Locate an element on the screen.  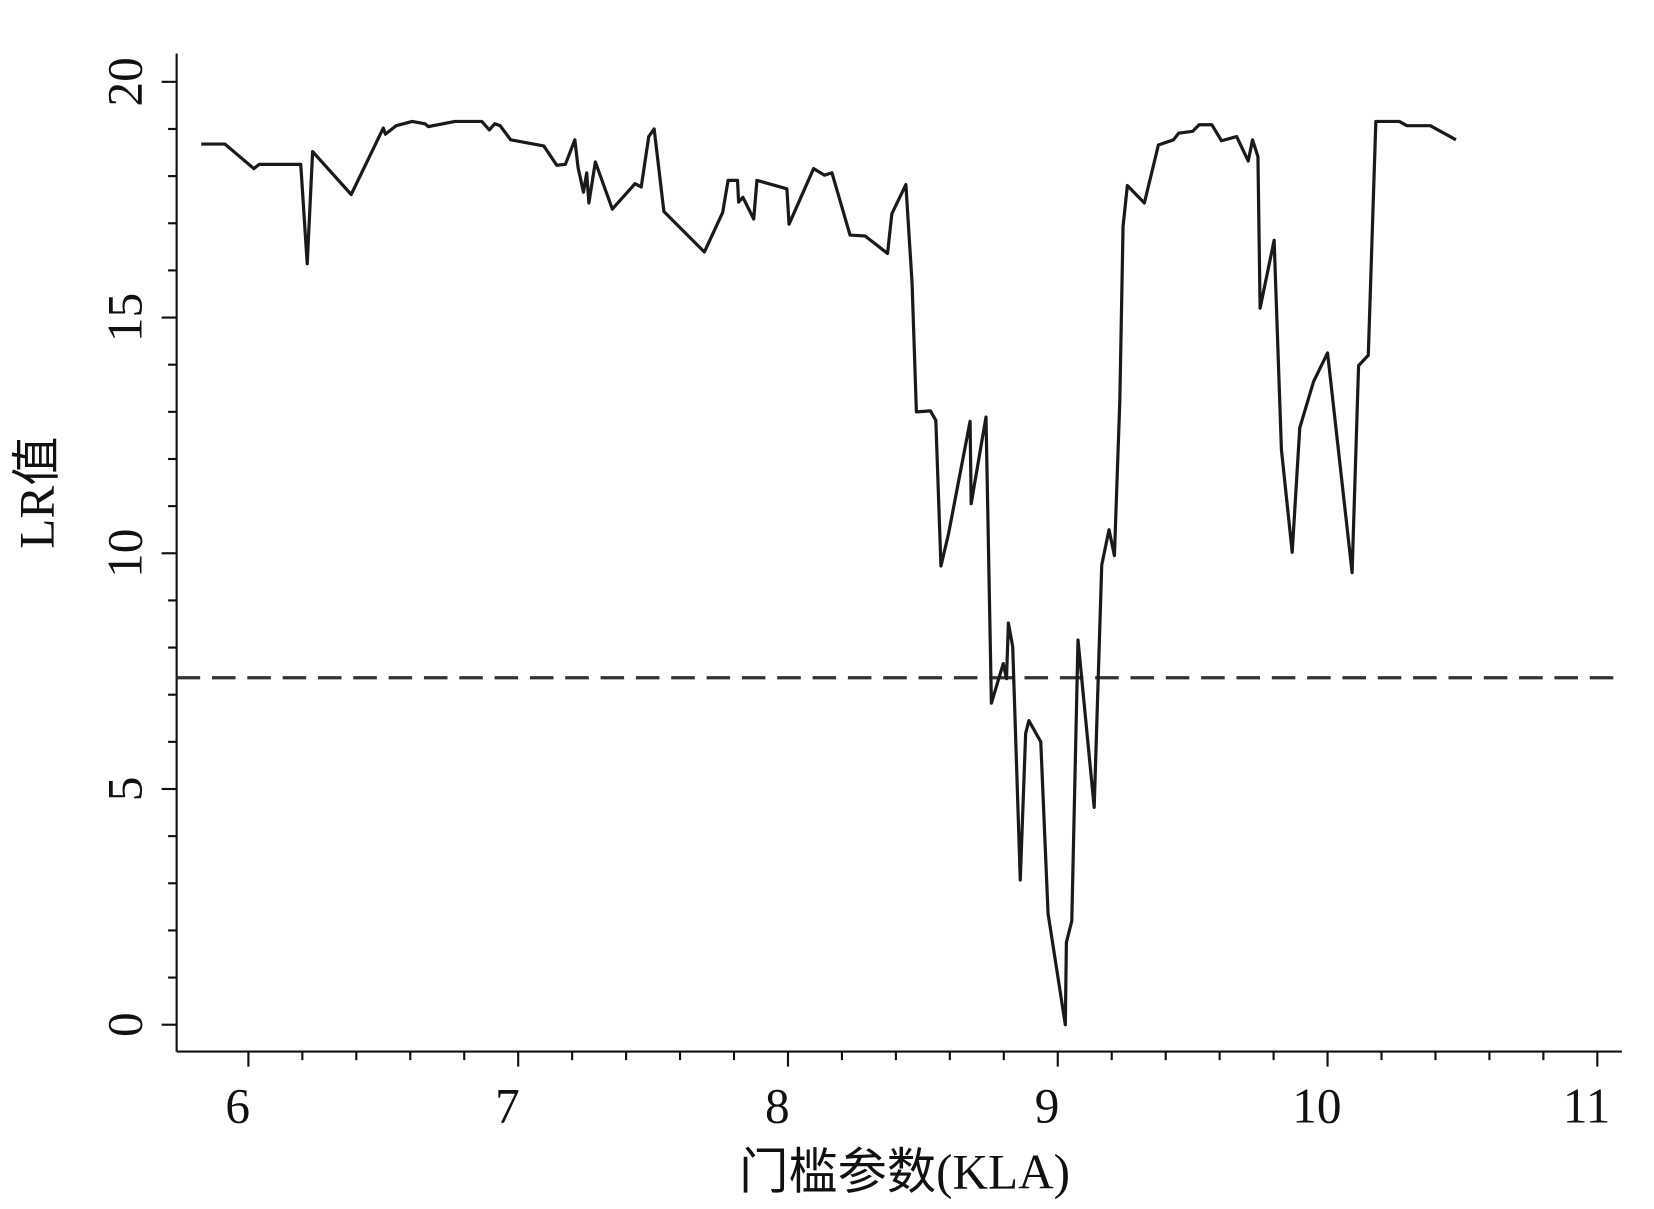
x-tick-label: 6 is located at coordinates (237, 1105).